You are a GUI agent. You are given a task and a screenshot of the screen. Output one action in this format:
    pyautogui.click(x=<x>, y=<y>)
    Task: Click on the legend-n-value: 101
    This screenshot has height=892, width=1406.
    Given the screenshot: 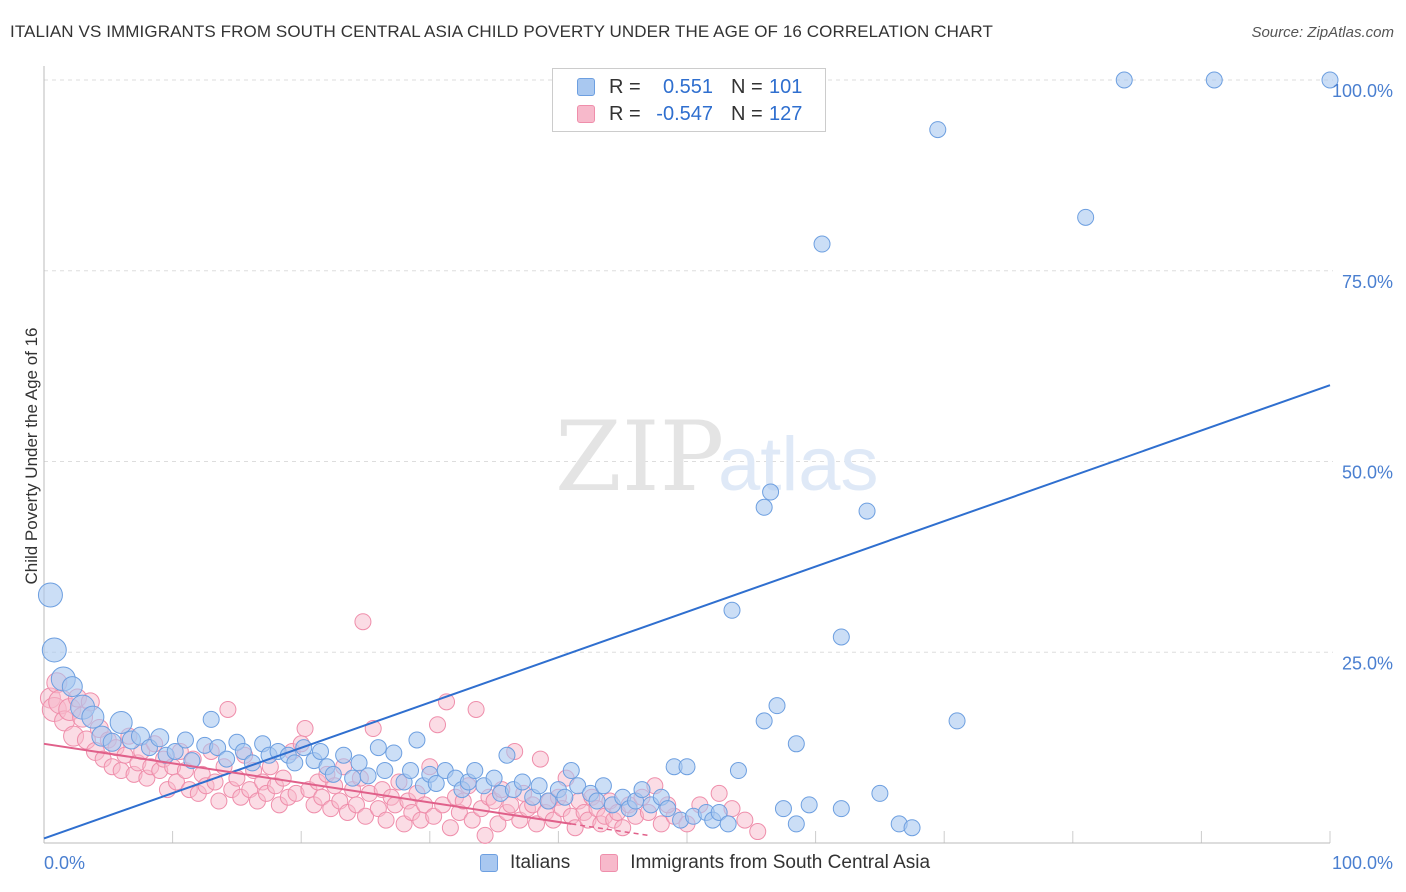 What is the action you would take?
    pyautogui.click(x=786, y=86)
    